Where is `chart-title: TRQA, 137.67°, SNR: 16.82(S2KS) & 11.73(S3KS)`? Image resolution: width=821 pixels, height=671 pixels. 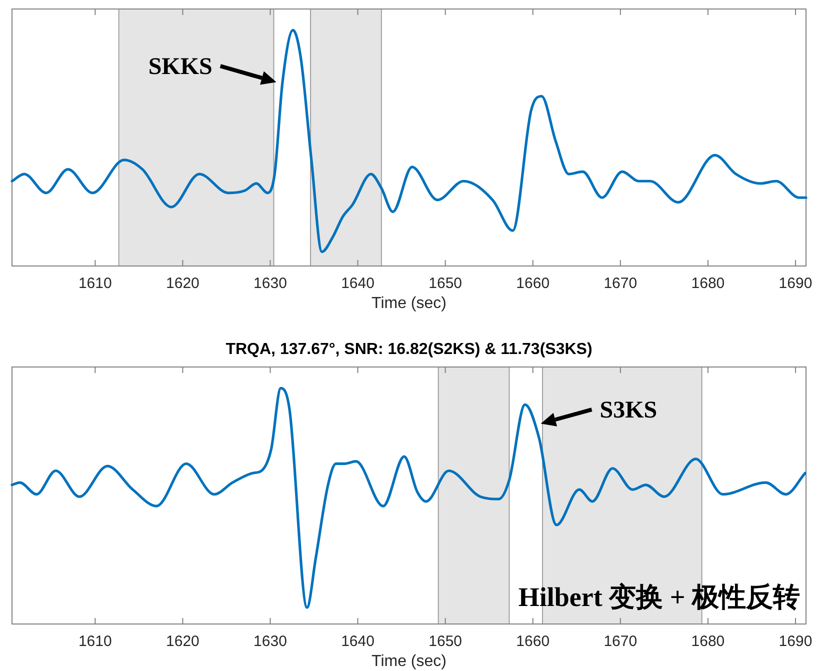
chart-title: TRQA, 137.67°, SNR: 16.82(S2KS) & 11.73(S3KS) is located at coordinates (409, 349).